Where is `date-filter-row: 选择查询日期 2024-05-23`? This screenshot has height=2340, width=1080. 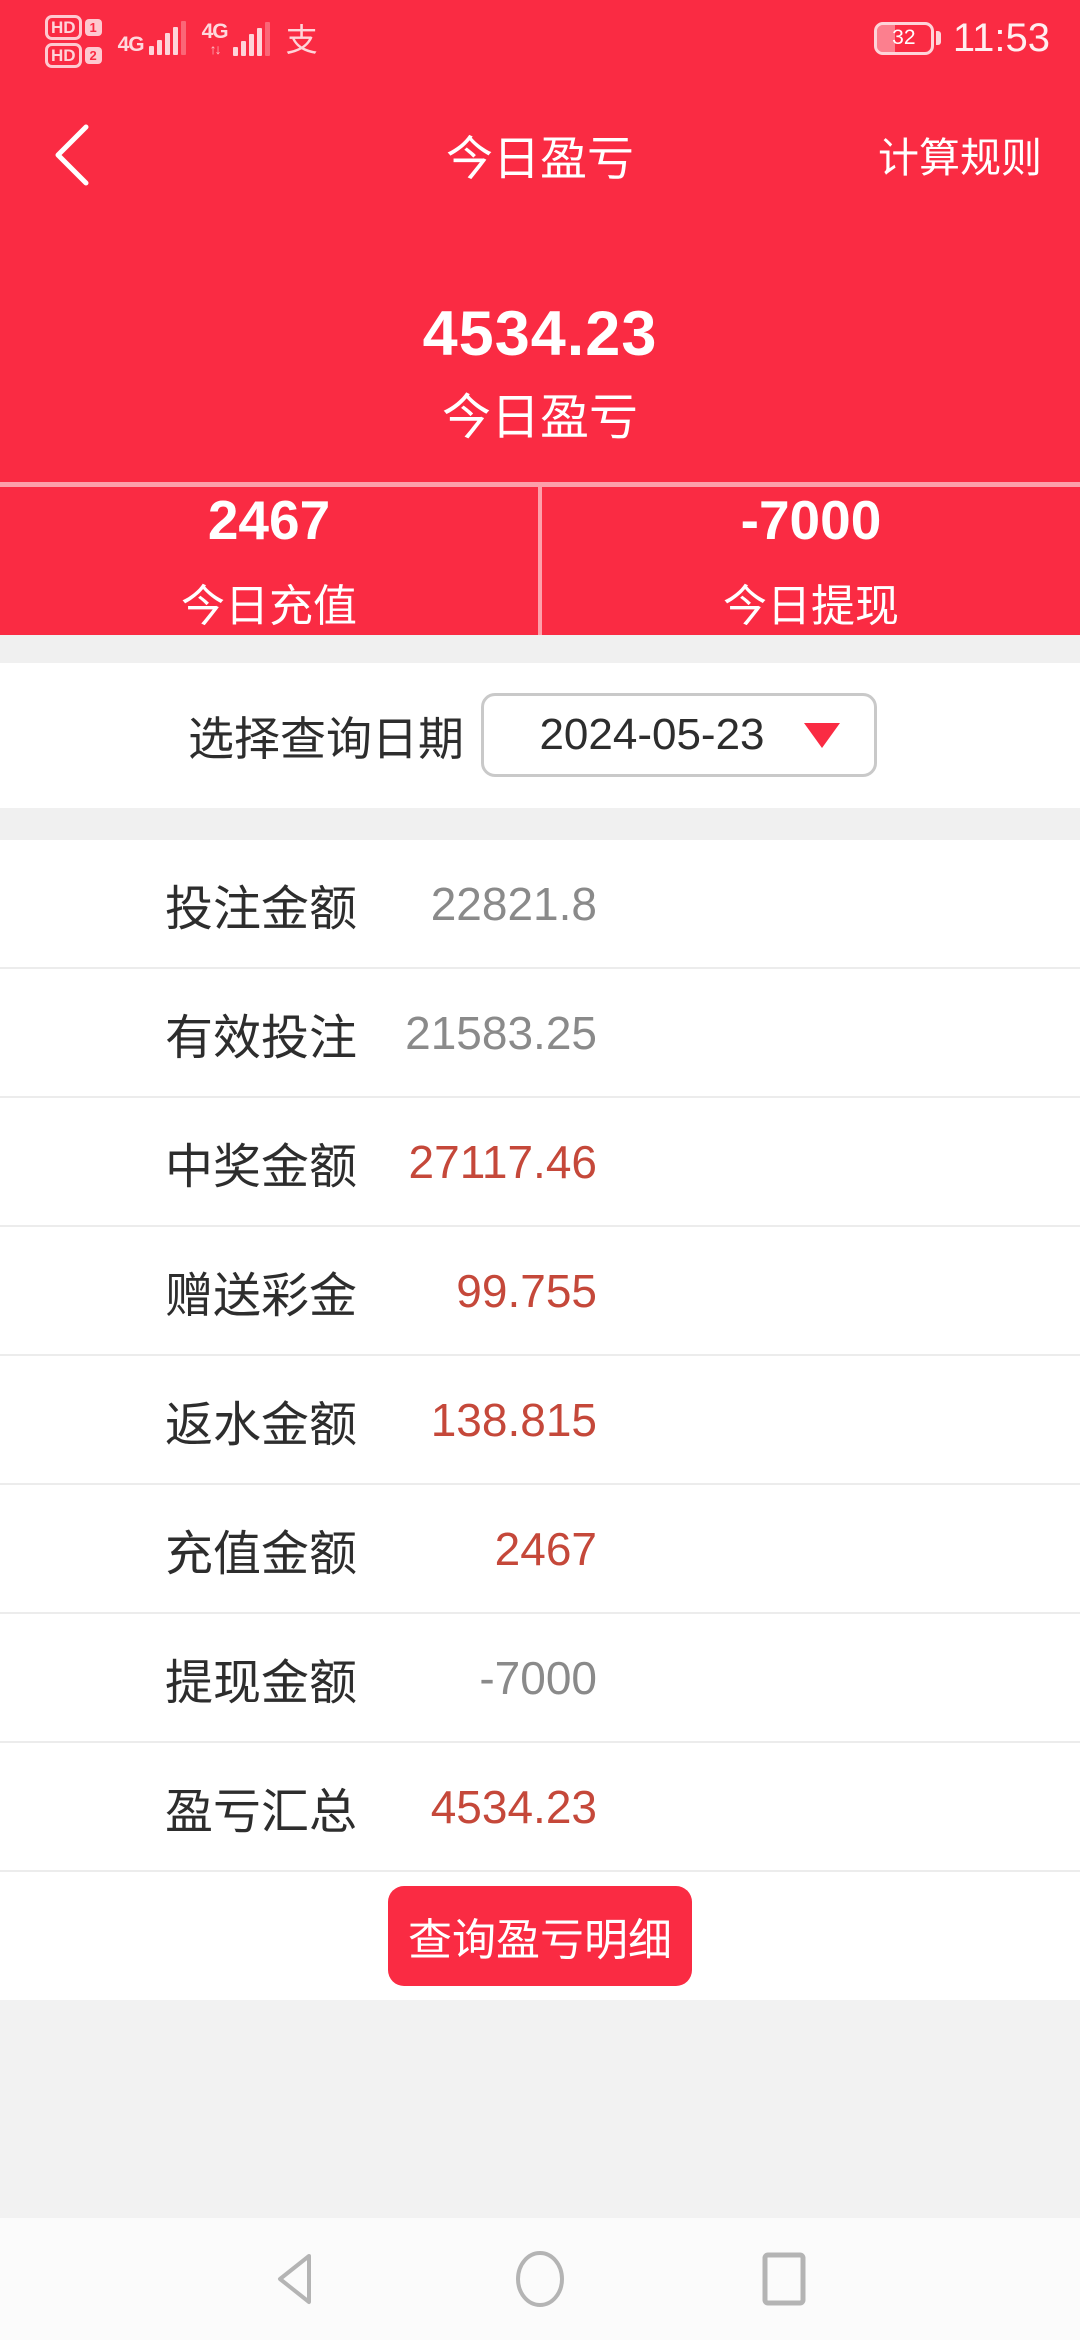 date-filter-row: 选择查询日期 2024-05-23 is located at coordinates (540, 735).